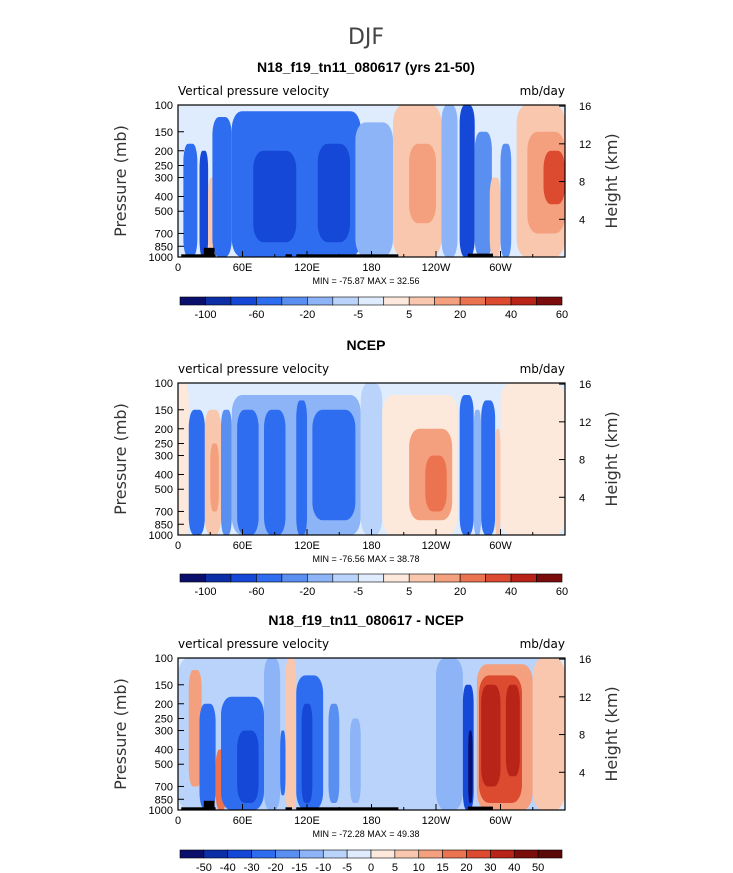  Describe the element at coordinates (490, 867) in the screenshot. I see `colorbar-label: 30` at that location.